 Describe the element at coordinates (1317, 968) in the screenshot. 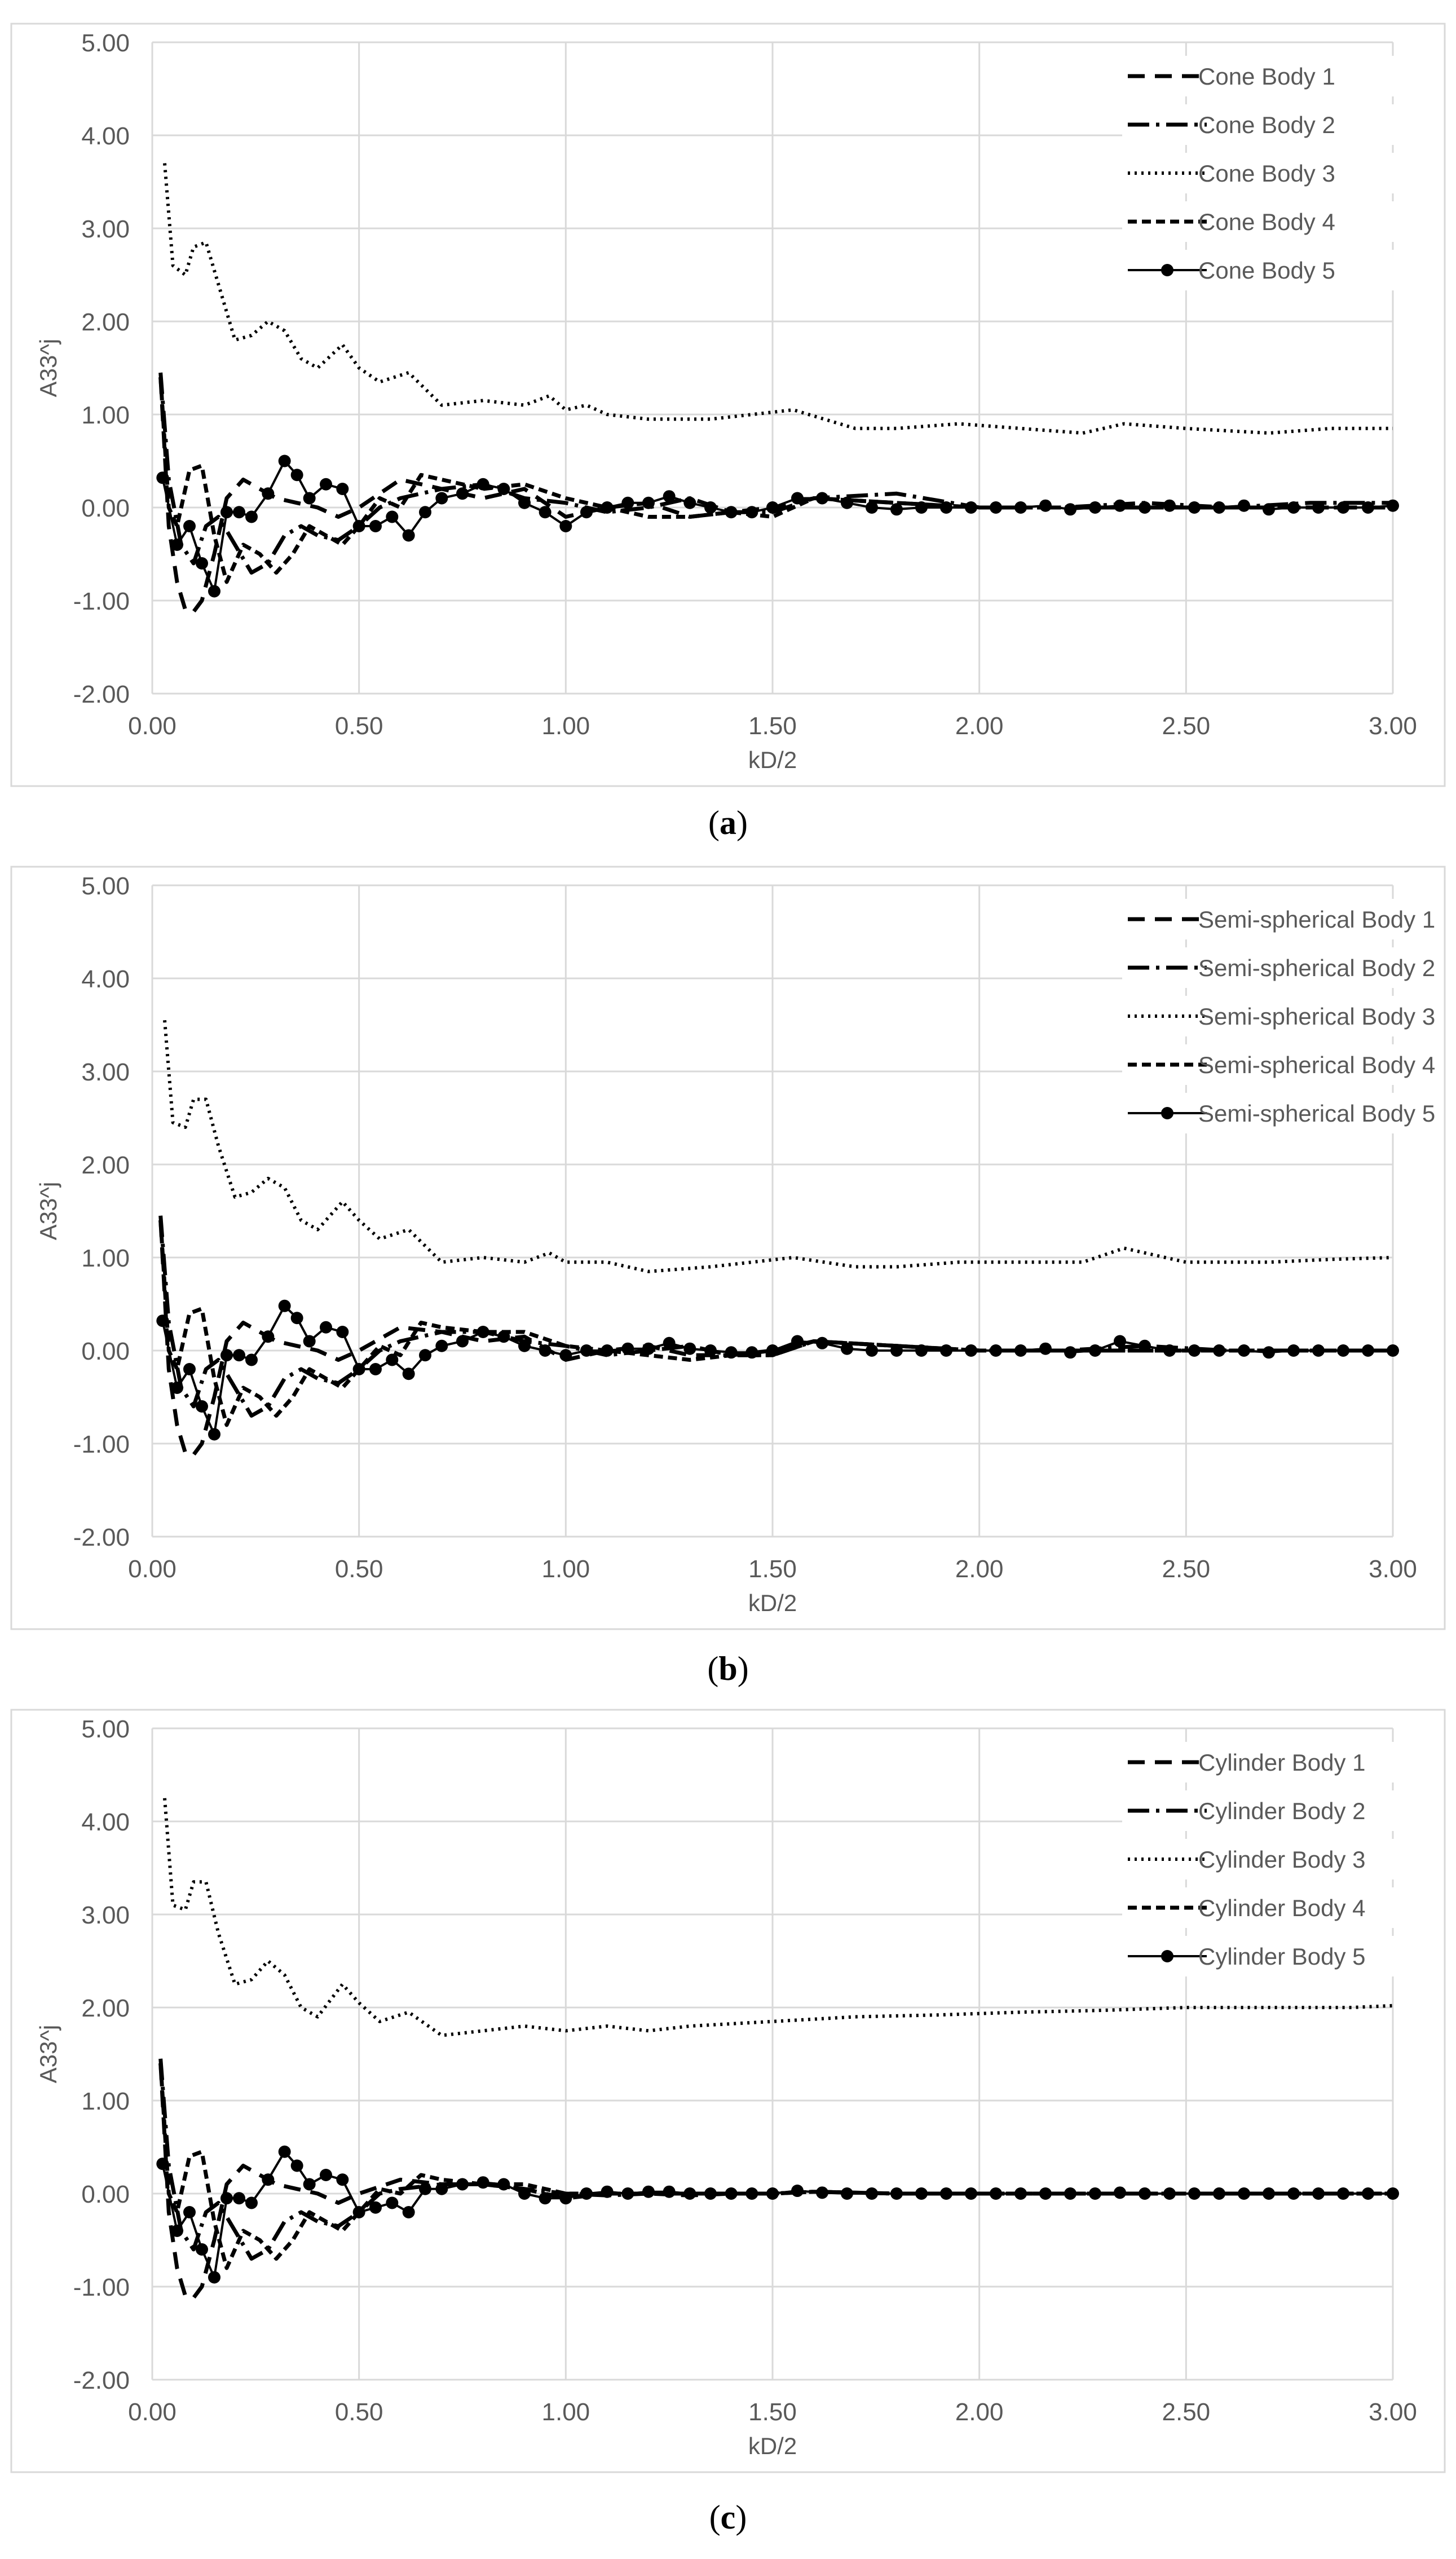

I see `legend-label-2: Semi-spherical Body 2` at that location.